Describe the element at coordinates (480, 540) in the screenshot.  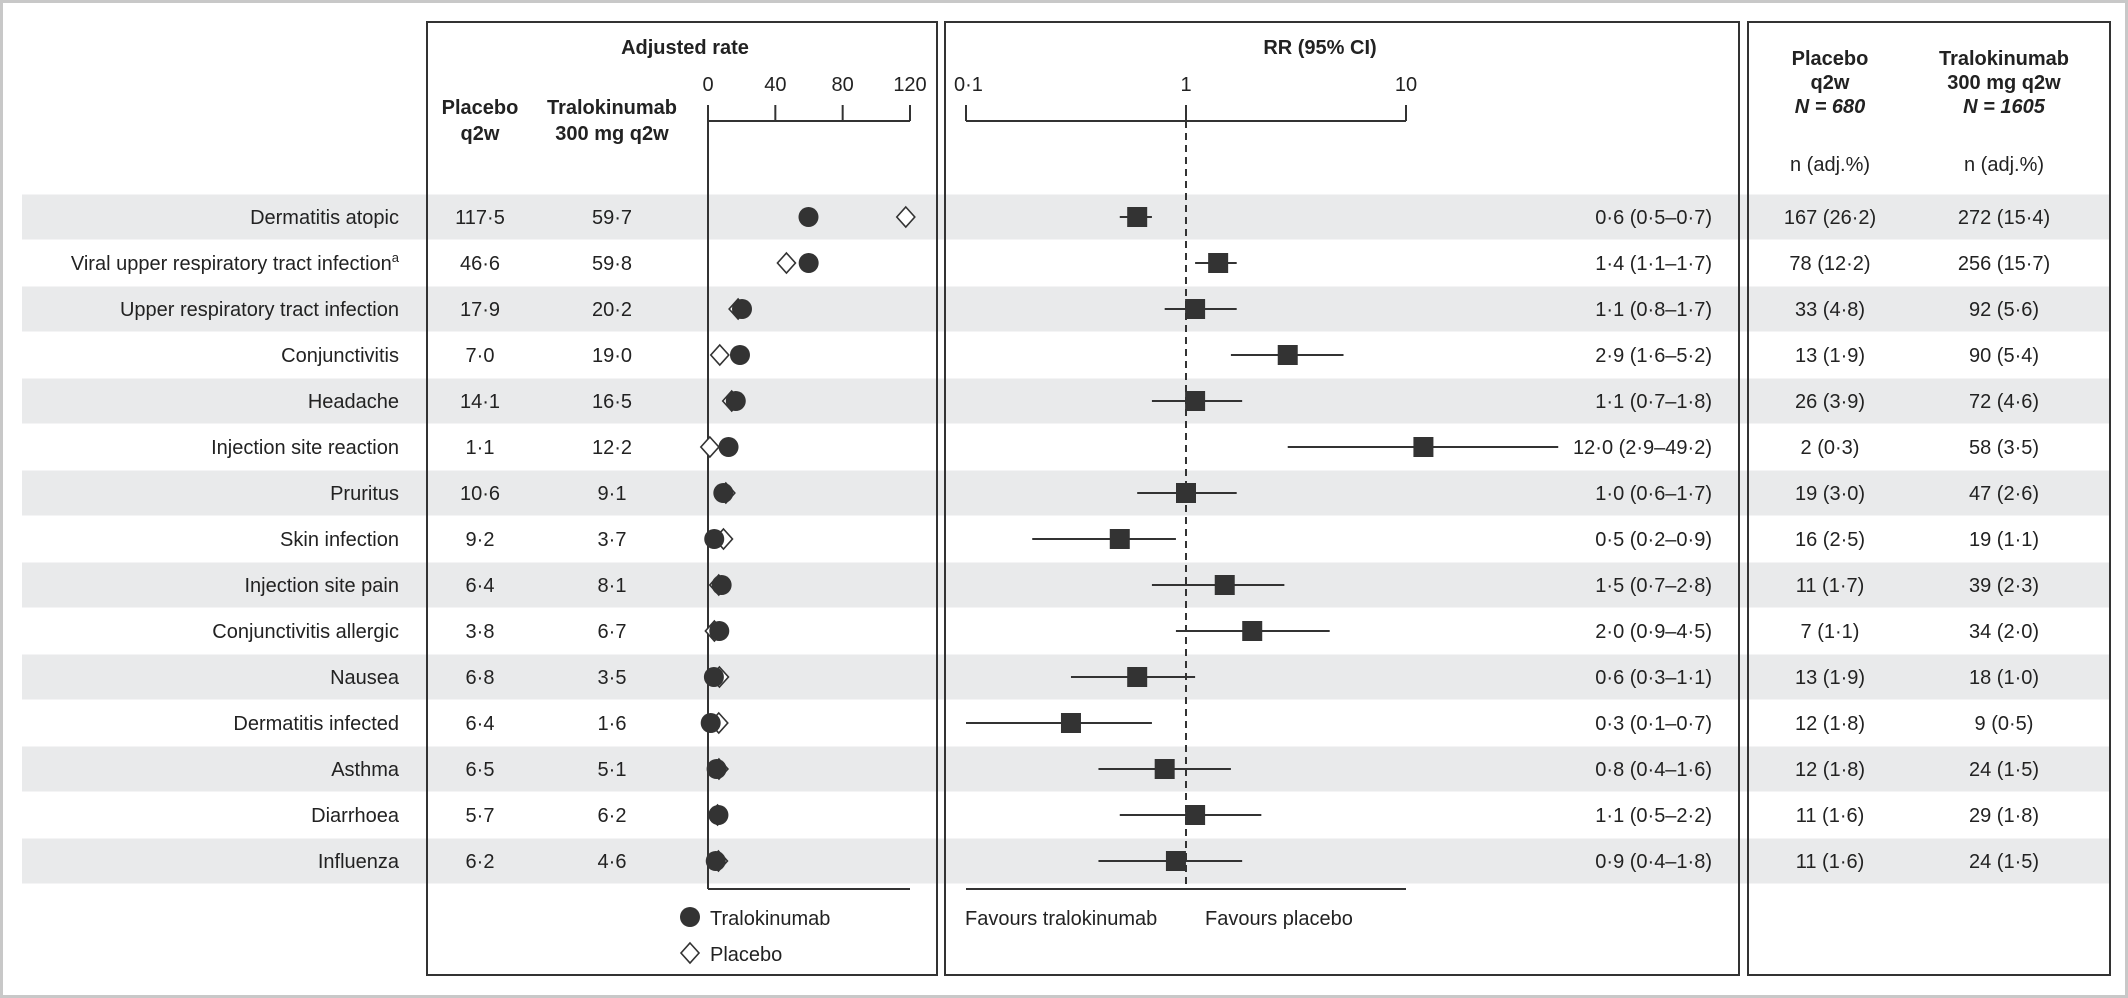
I see `placebo-rate-cell: 9·2` at that location.